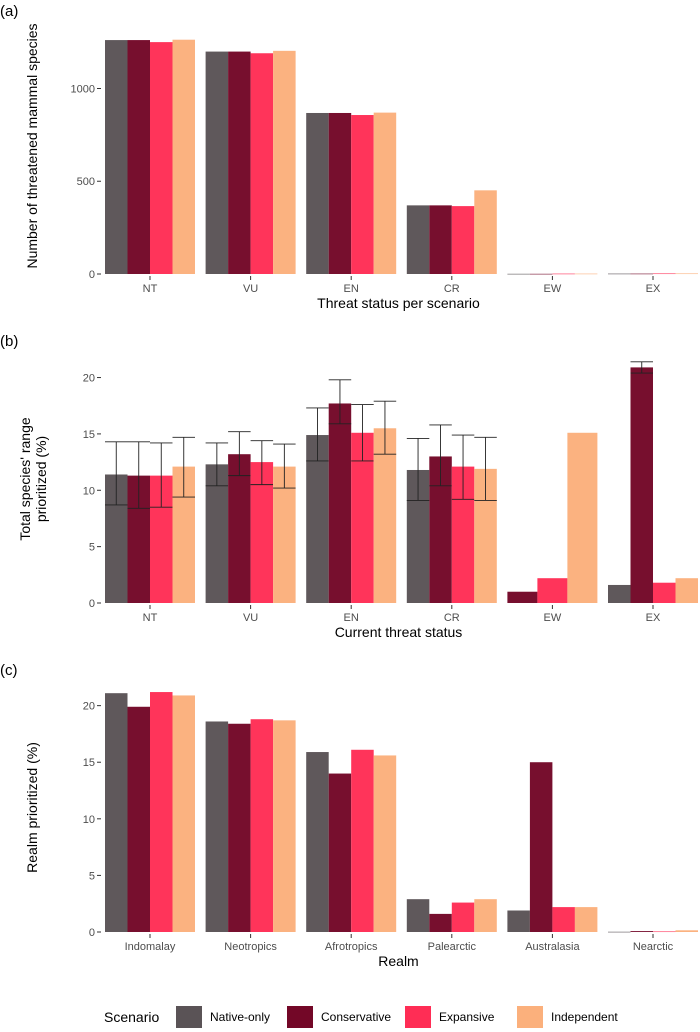  What do you see at coordinates (686, 931) in the screenshot?
I see `bar-nearctic-independent` at bounding box center [686, 931].